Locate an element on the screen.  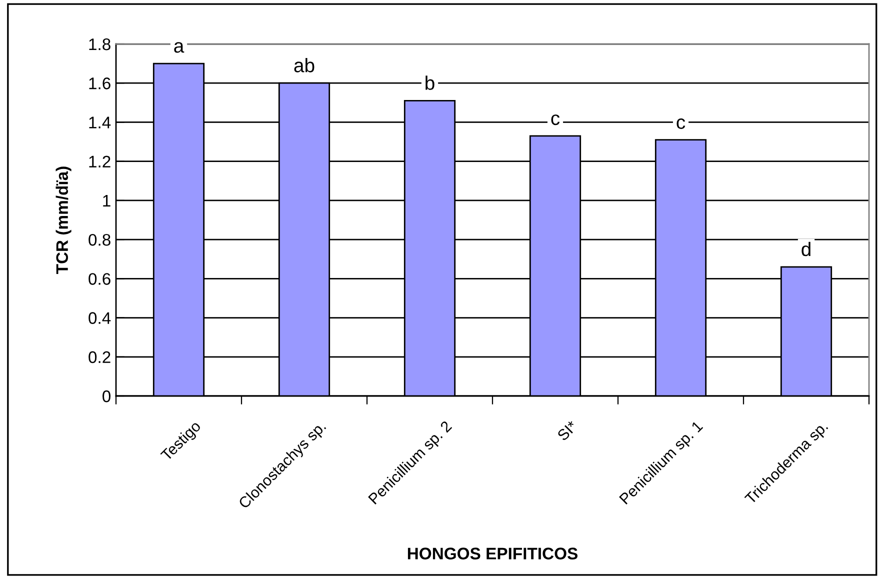
y-tick-label: 0 is located at coordinates (106, 396).